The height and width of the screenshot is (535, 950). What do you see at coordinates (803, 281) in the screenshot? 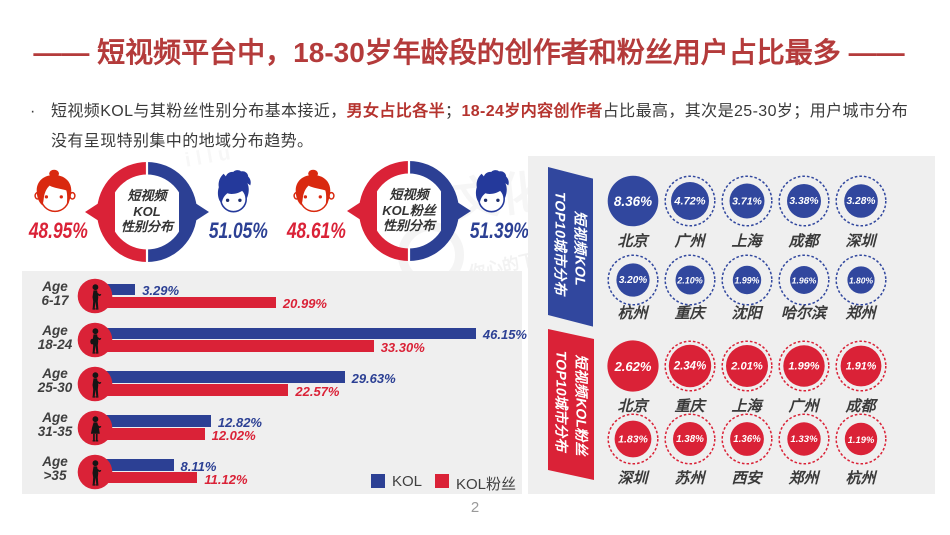
I see `svg-text: 1.96%` at bounding box center [803, 281].